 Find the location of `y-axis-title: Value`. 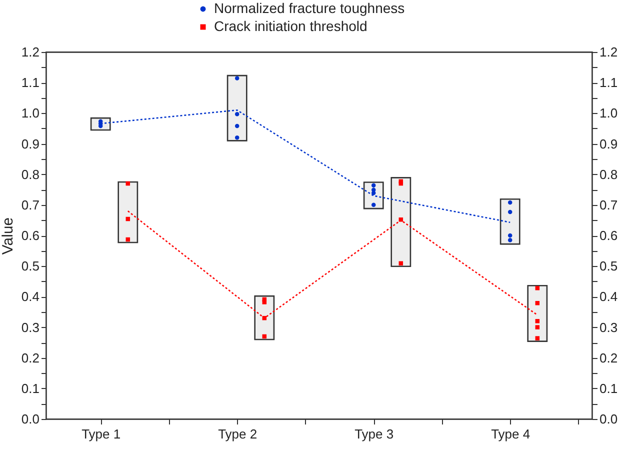

y-axis-title: Value is located at coordinates (8, 236).